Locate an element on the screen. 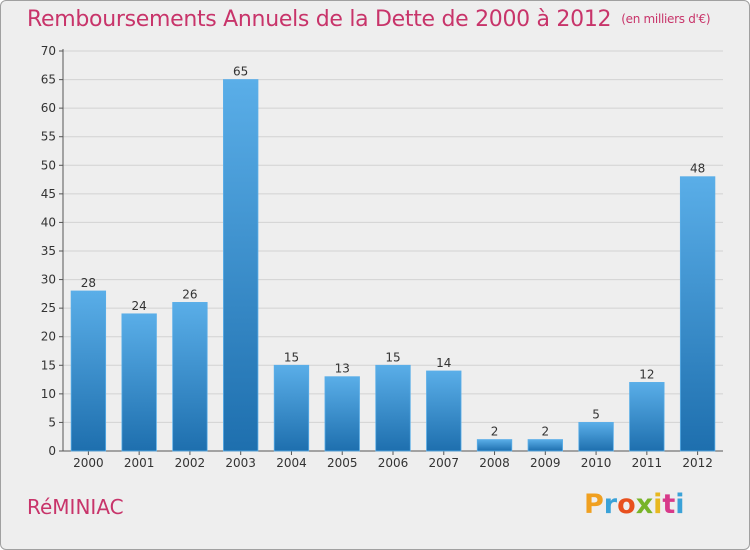  y-tick-label: 15 is located at coordinates (48, 365).